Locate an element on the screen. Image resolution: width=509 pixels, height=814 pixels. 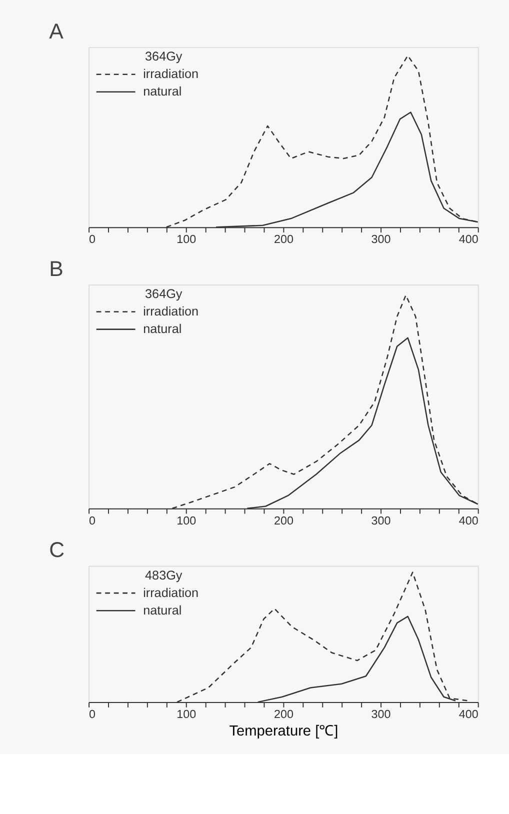
x-axis-title: Temperature [℃] is located at coordinates (283, 732).